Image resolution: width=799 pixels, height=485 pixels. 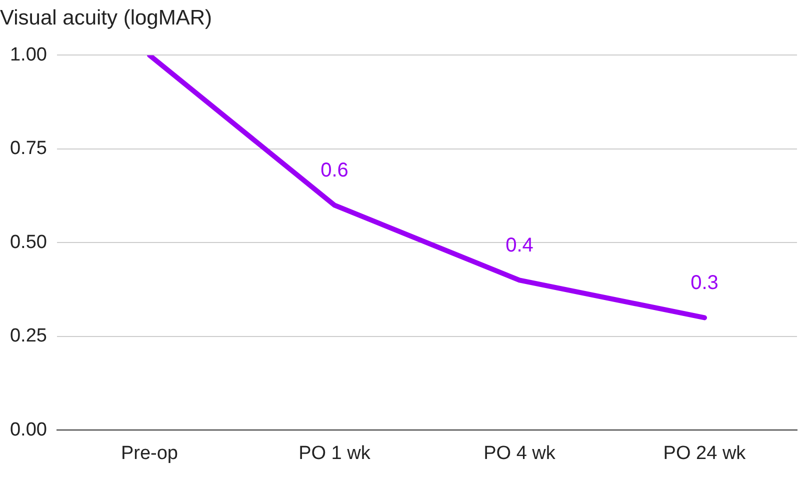 What do you see at coordinates (106, 18) in the screenshot?
I see `chart-title: Visual acuity (logMAR)` at bounding box center [106, 18].